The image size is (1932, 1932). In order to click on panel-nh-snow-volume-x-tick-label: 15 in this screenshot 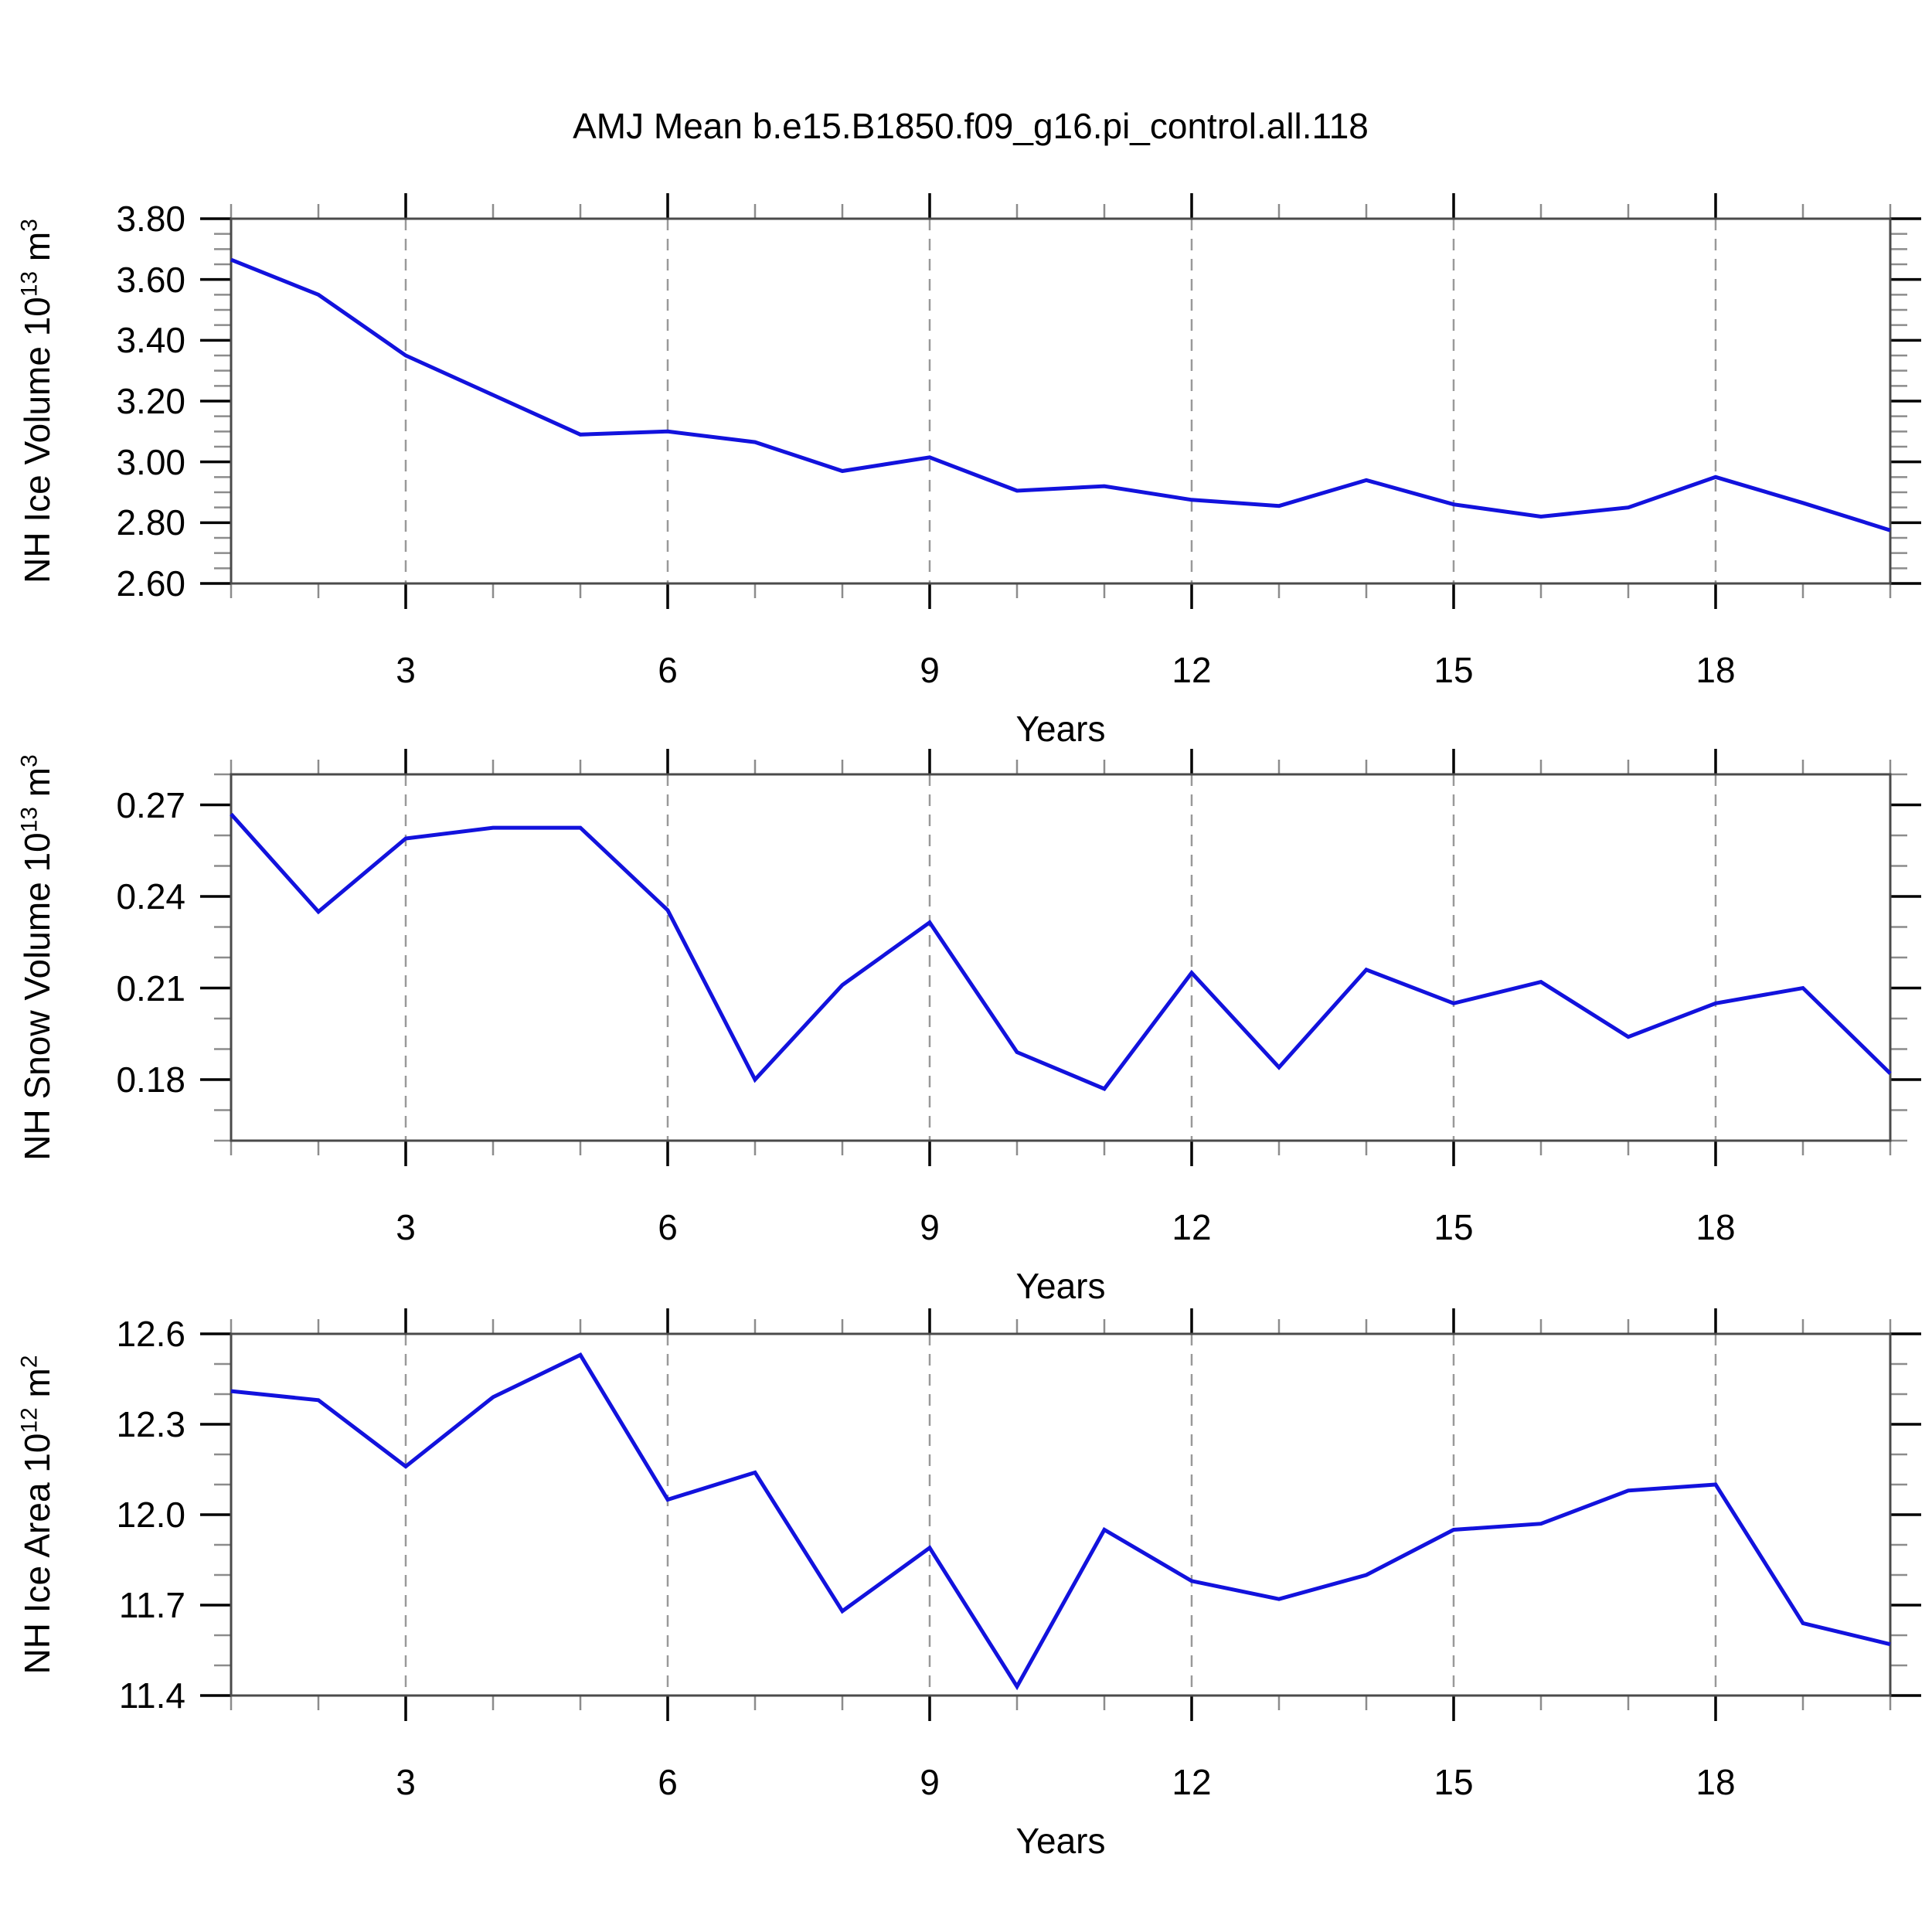, I will do `click(1454, 1227)`.